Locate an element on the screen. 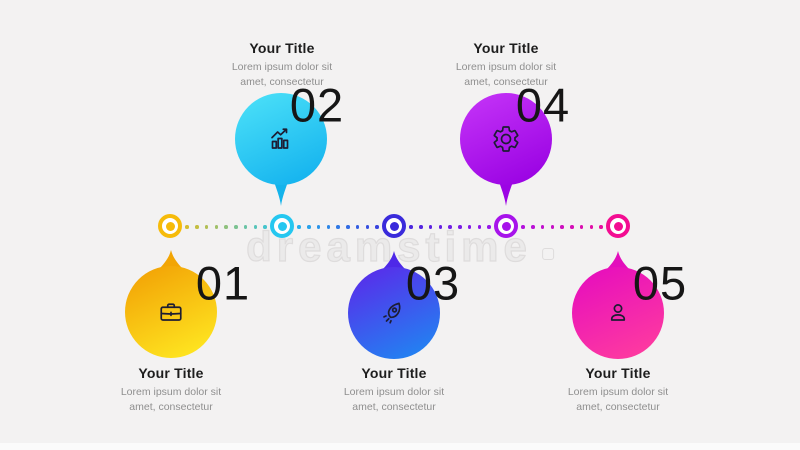 Image resolution: width=800 pixels, height=450 pixels. user-icon is located at coordinates (618, 312).